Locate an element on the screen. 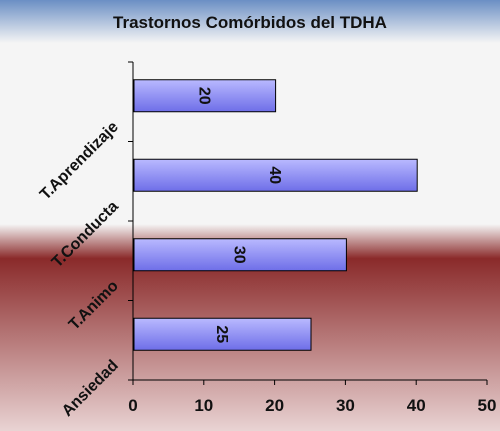  x-tick-label: 30 is located at coordinates (345, 405).